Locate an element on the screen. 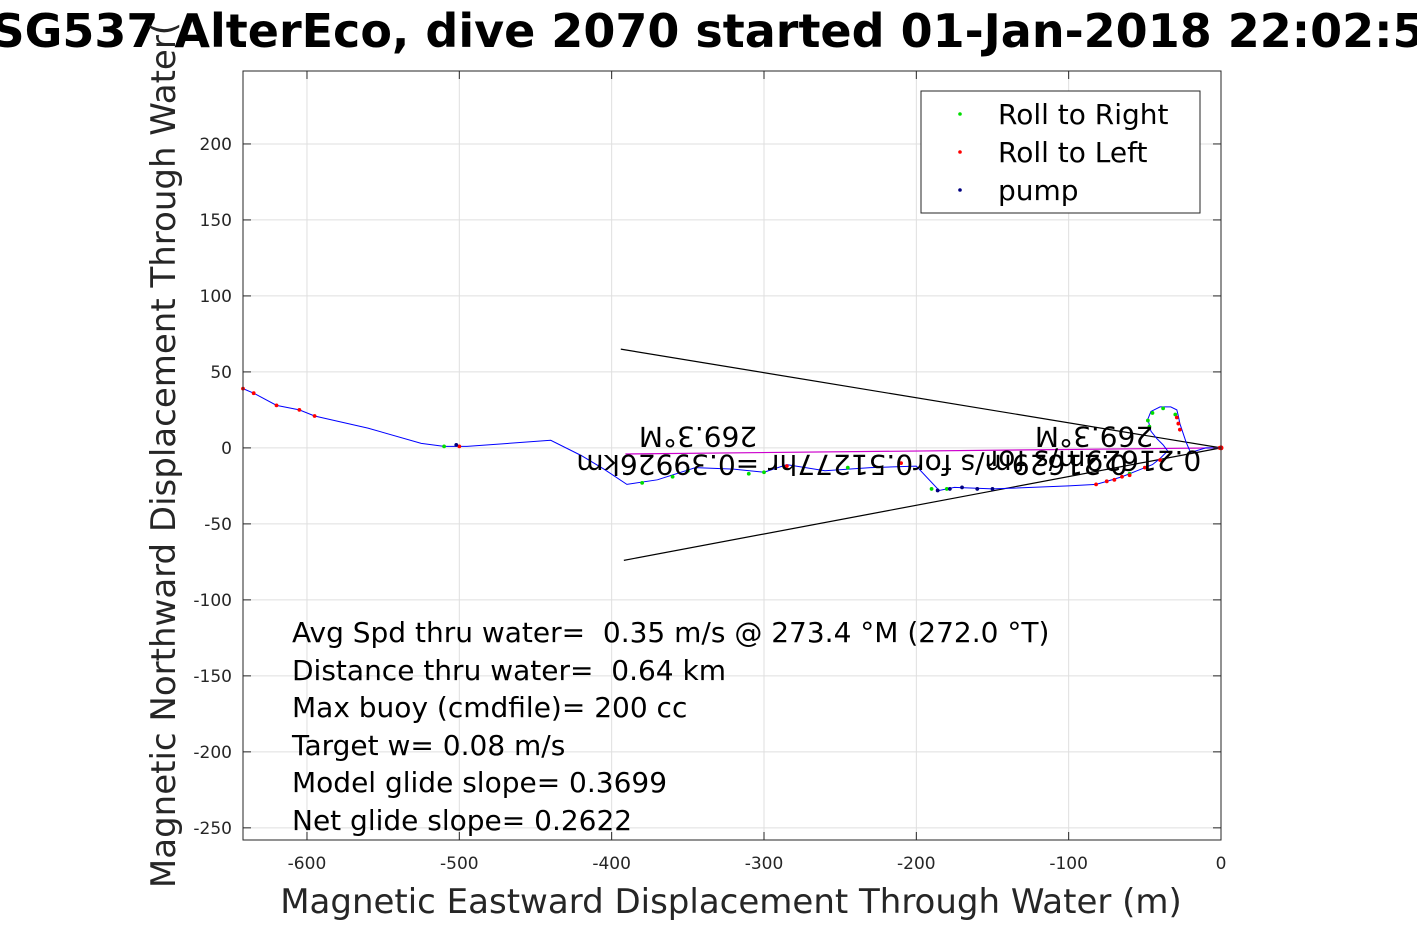 This screenshot has width=1417, height=945. y-tick-label: 200 is located at coordinates (216, 145).